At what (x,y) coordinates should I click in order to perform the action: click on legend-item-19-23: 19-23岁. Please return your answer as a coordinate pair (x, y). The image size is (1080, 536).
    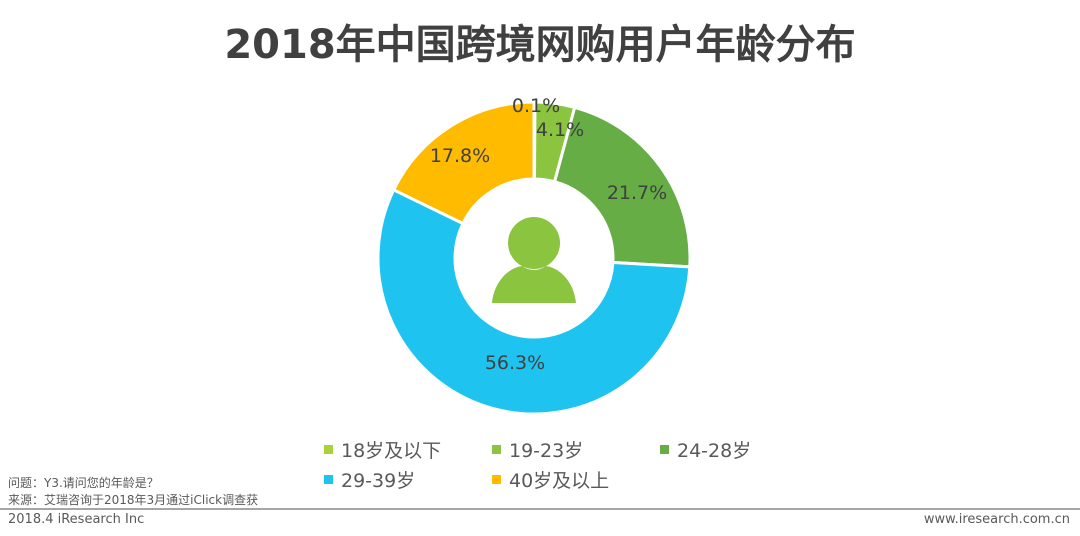
    Looking at the image, I should click on (537, 449).